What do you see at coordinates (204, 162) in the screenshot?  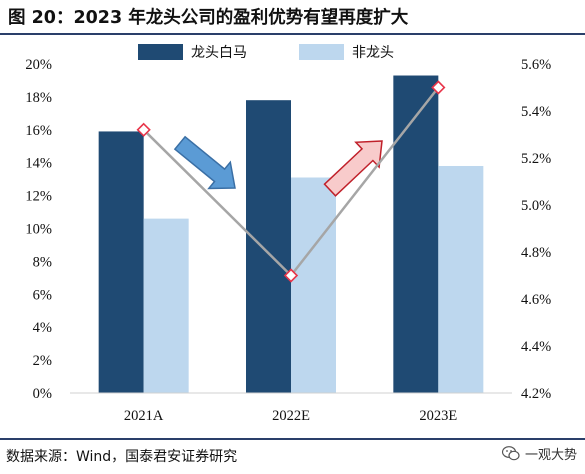 I see `down-arrow-icon` at bounding box center [204, 162].